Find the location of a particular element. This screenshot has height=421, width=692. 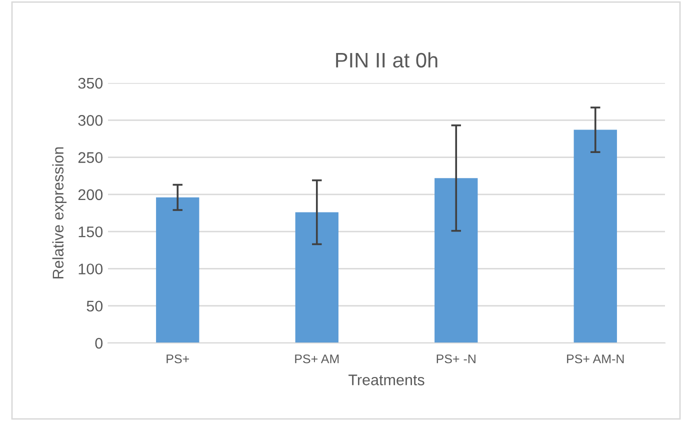

y-tick-label: 250 is located at coordinates (90, 157).